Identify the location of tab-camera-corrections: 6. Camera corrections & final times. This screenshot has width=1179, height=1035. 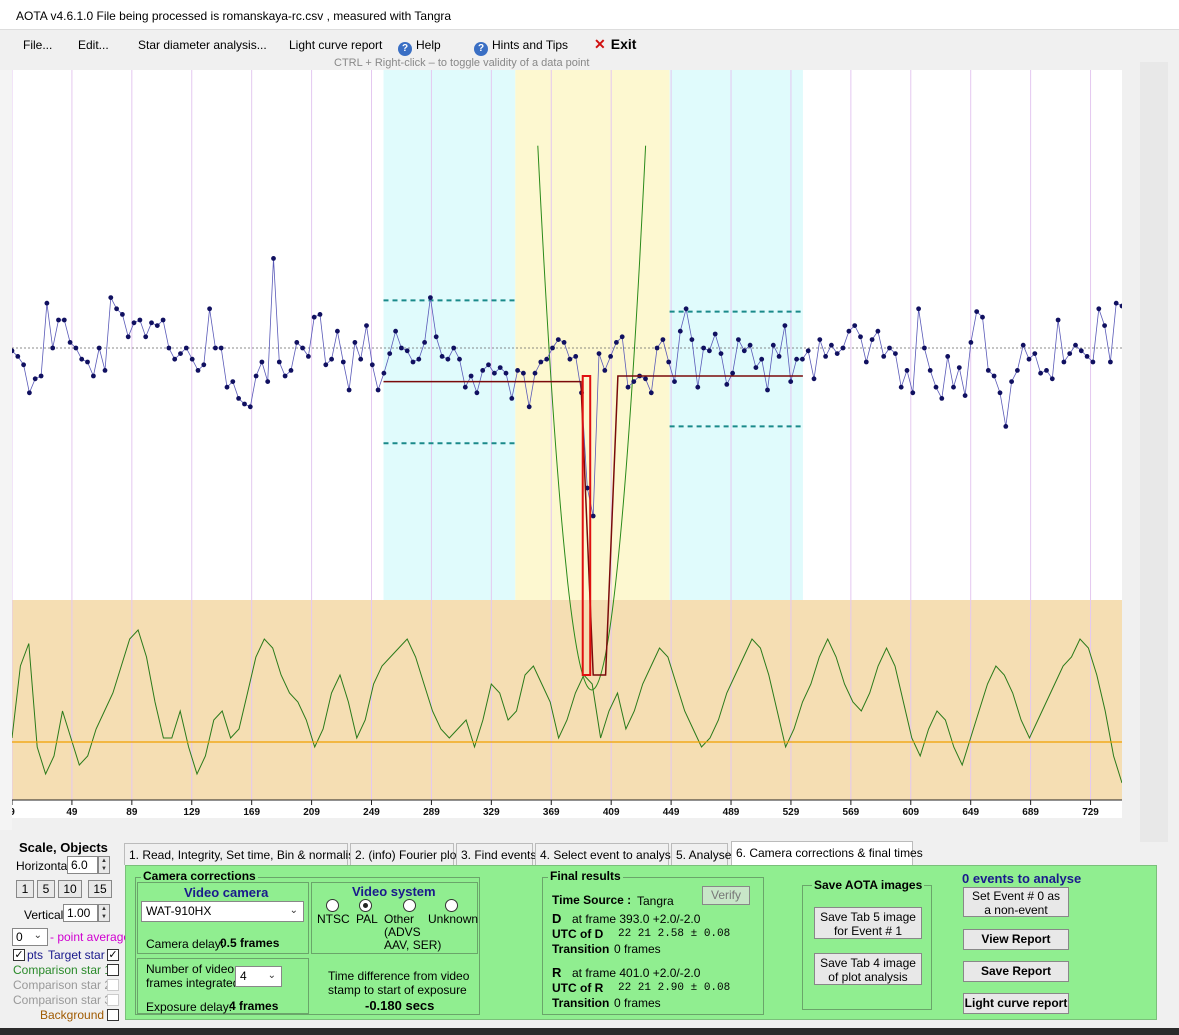
(827, 853).